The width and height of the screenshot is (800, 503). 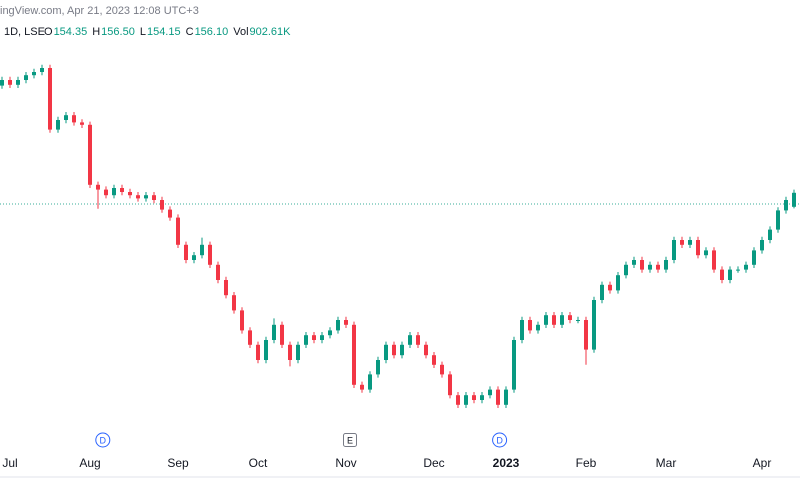 I want to click on legend-label: Vol, so click(x=240, y=32).